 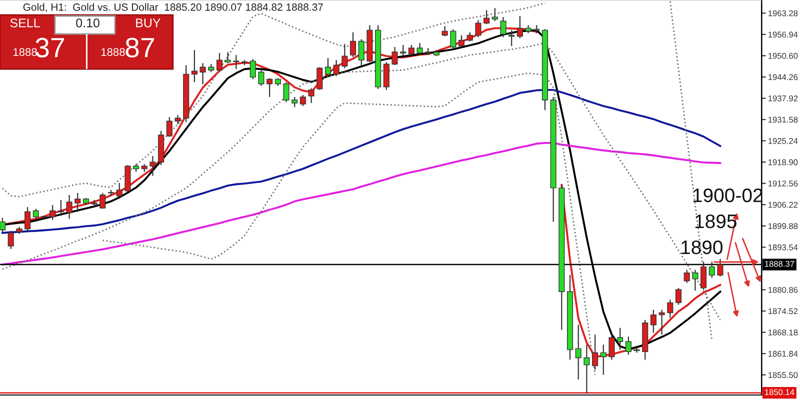 What do you see at coordinates (25, 23) in the screenshot?
I see `annotation: SELL` at bounding box center [25, 23].